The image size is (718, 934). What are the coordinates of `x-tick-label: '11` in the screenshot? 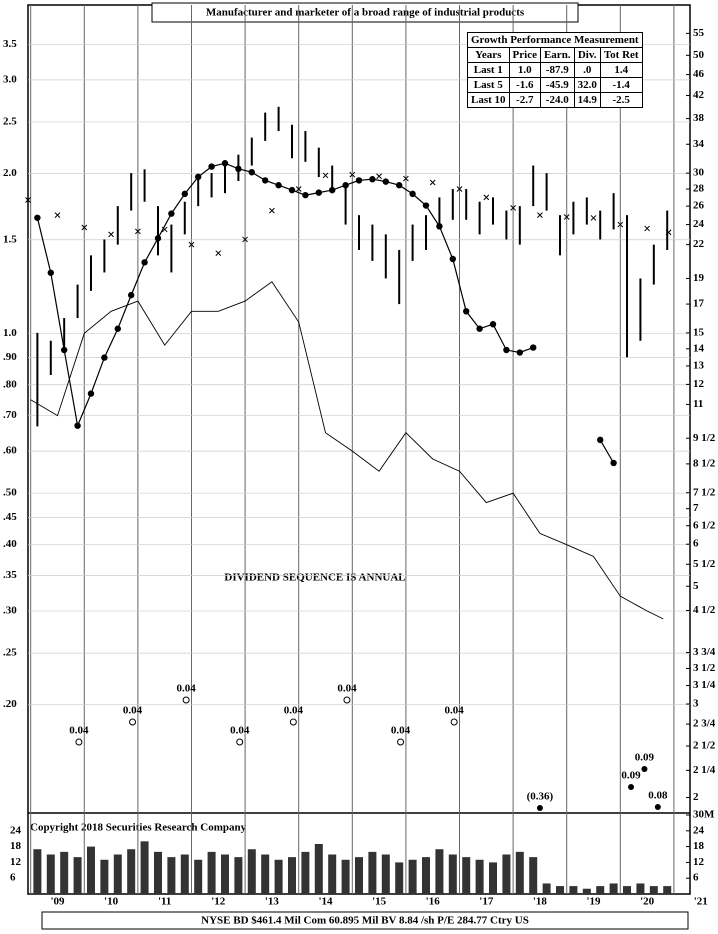 It's located at (164, 902).